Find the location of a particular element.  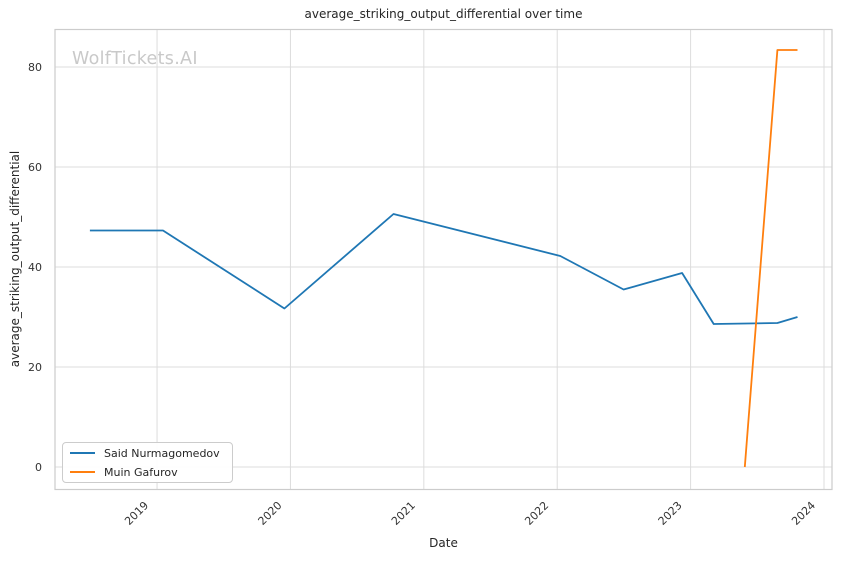

x-tick-label: 2019 is located at coordinates (136, 513).